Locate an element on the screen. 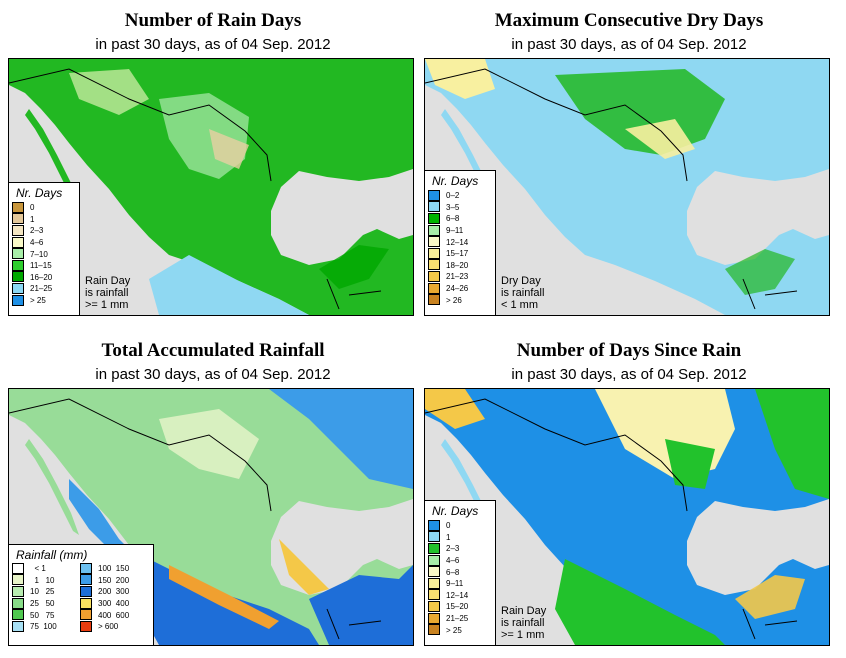 Image resolution: width=846 pixels, height=658 pixels. legend-label: 16–20 is located at coordinates (41, 277).